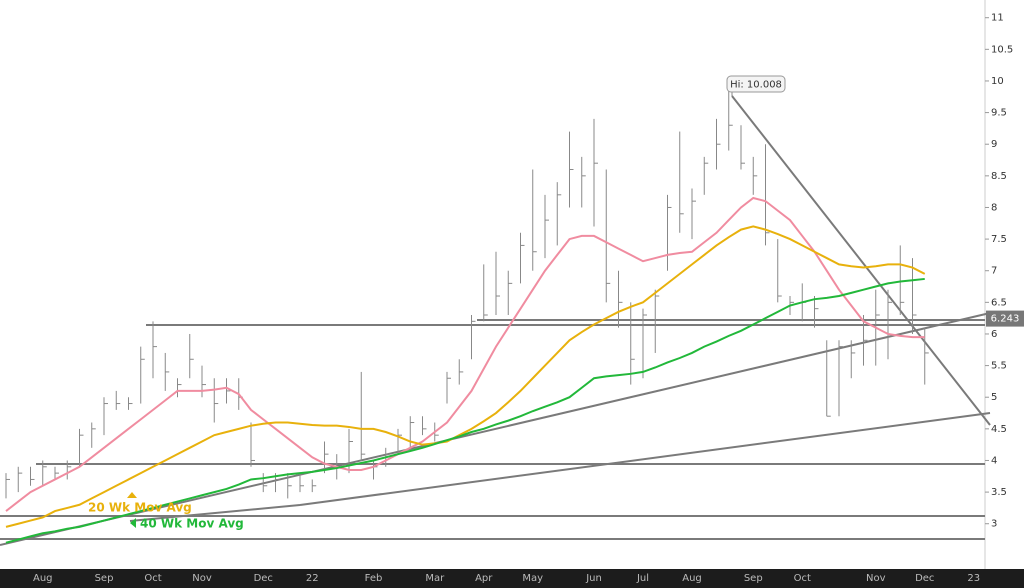 The width and height of the screenshot is (1024, 588). I want to click on x-tick-label: 23, so click(973, 578).